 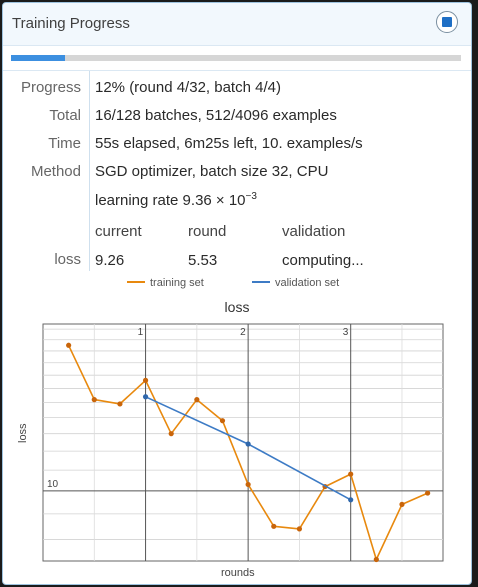 What do you see at coordinates (67, 259) in the screenshot?
I see `loss-label: loss` at bounding box center [67, 259].